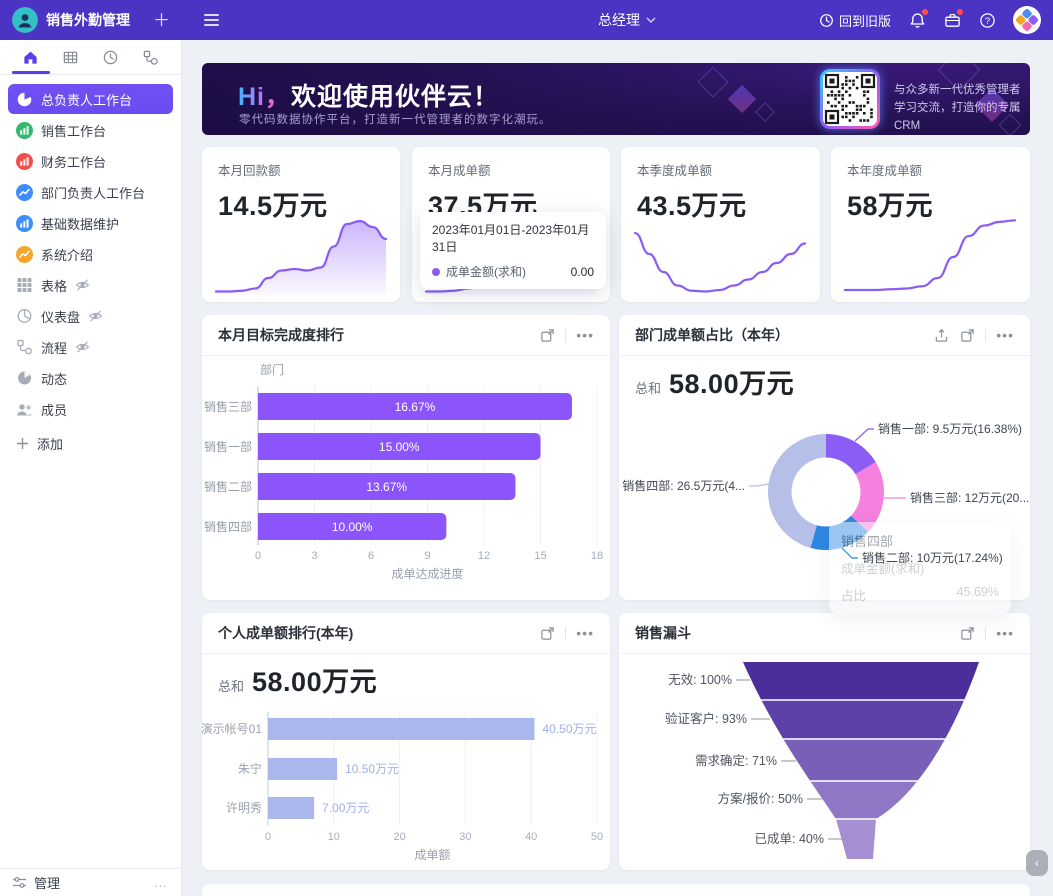 The image size is (1053, 896). What do you see at coordinates (459, 171) in the screenshot?
I see `stat-title: 本月成单额` at bounding box center [459, 171].